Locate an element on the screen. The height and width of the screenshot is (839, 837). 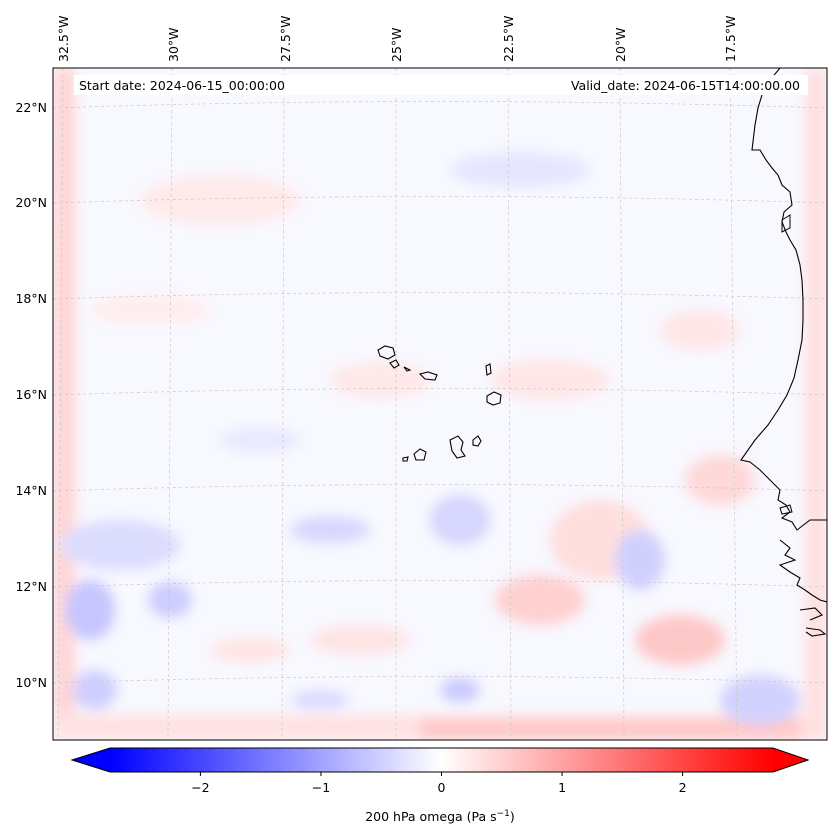
lat-label: 16°N is located at coordinates (31, 394).